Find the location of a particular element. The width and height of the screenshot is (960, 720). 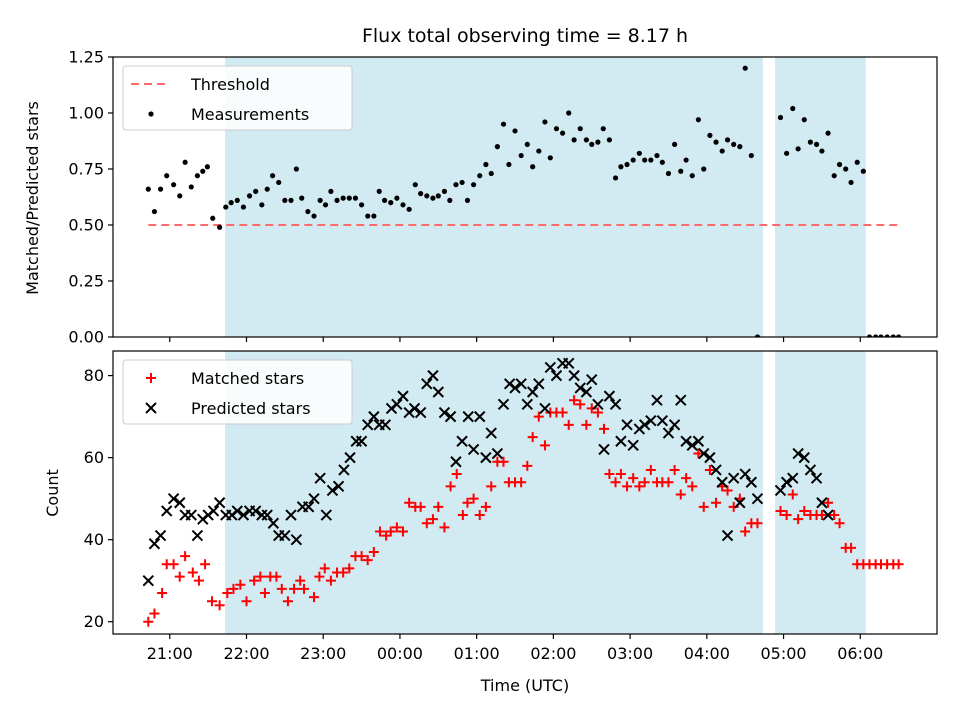

y-tick-label: 0.25 is located at coordinates (86, 281).